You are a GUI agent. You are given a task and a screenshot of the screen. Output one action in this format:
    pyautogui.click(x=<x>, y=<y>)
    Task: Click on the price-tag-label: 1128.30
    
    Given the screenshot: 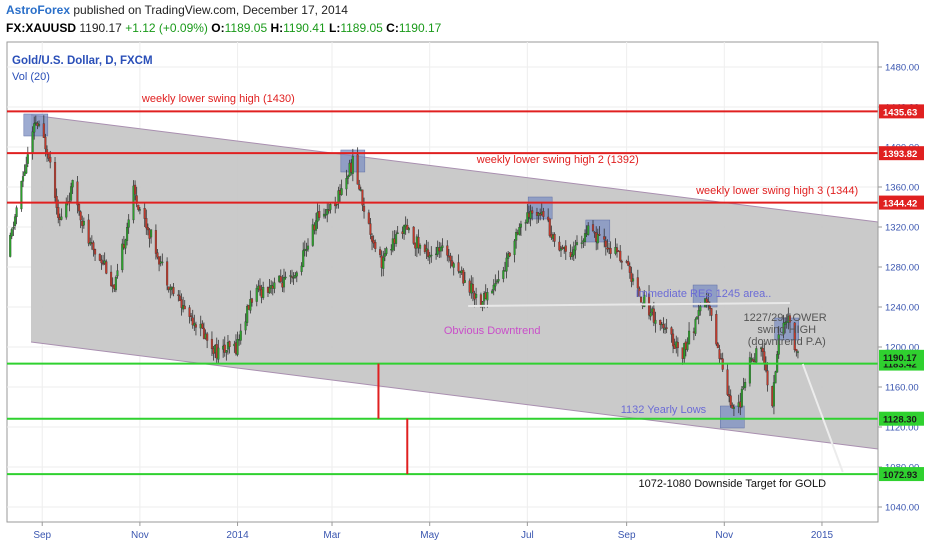 What is the action you would take?
    pyautogui.click(x=900, y=420)
    